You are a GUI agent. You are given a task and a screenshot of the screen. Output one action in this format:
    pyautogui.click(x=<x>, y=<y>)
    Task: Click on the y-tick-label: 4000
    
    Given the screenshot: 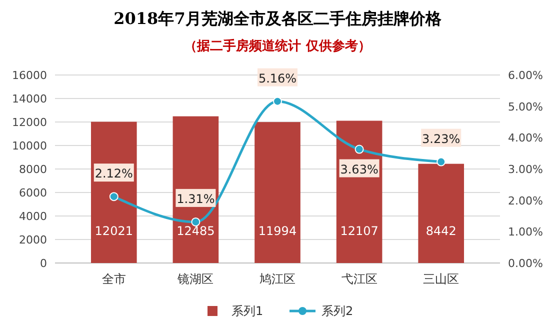 What is the action you would take?
    pyautogui.click(x=33, y=216)
    